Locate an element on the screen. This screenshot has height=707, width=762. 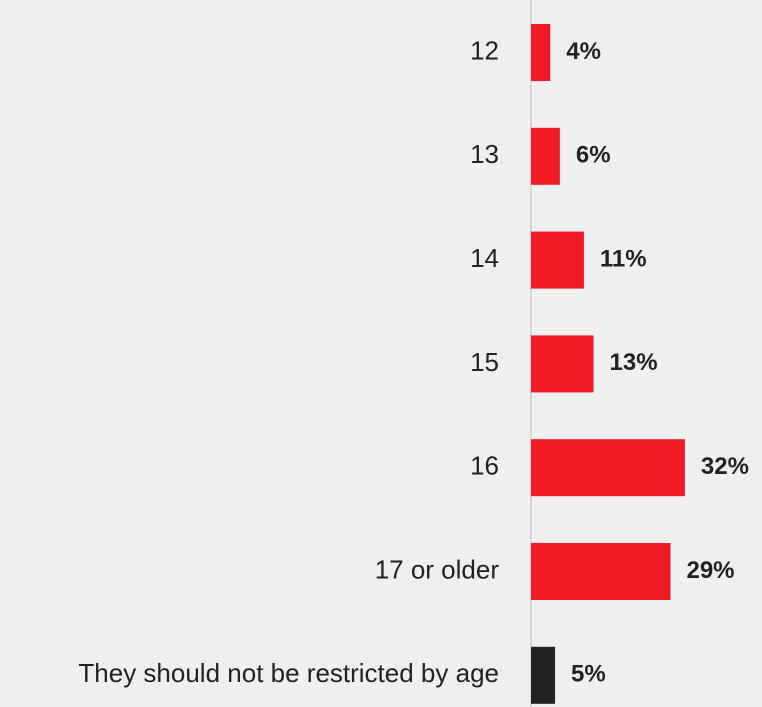
value-label-15: 13% is located at coordinates (634, 362).